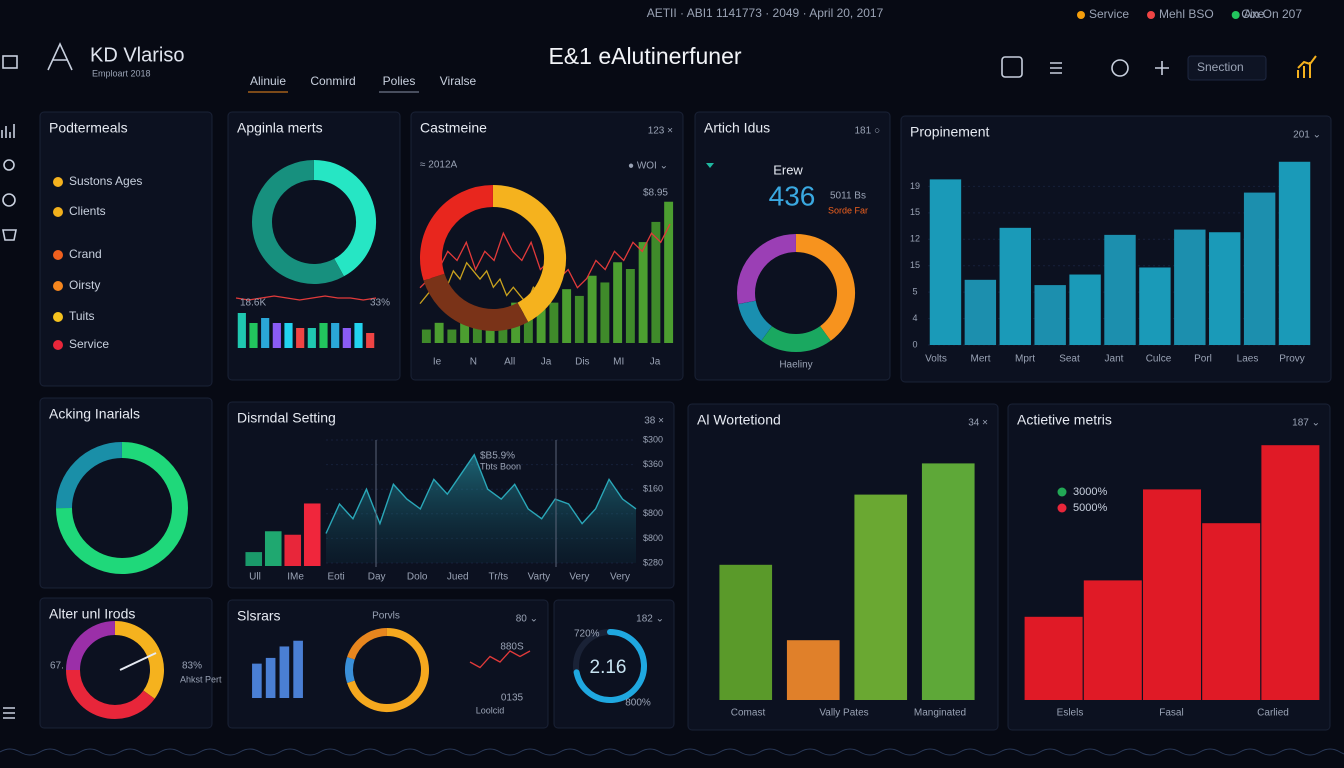  I want to click on x-tick-label: Comast, so click(748, 713).